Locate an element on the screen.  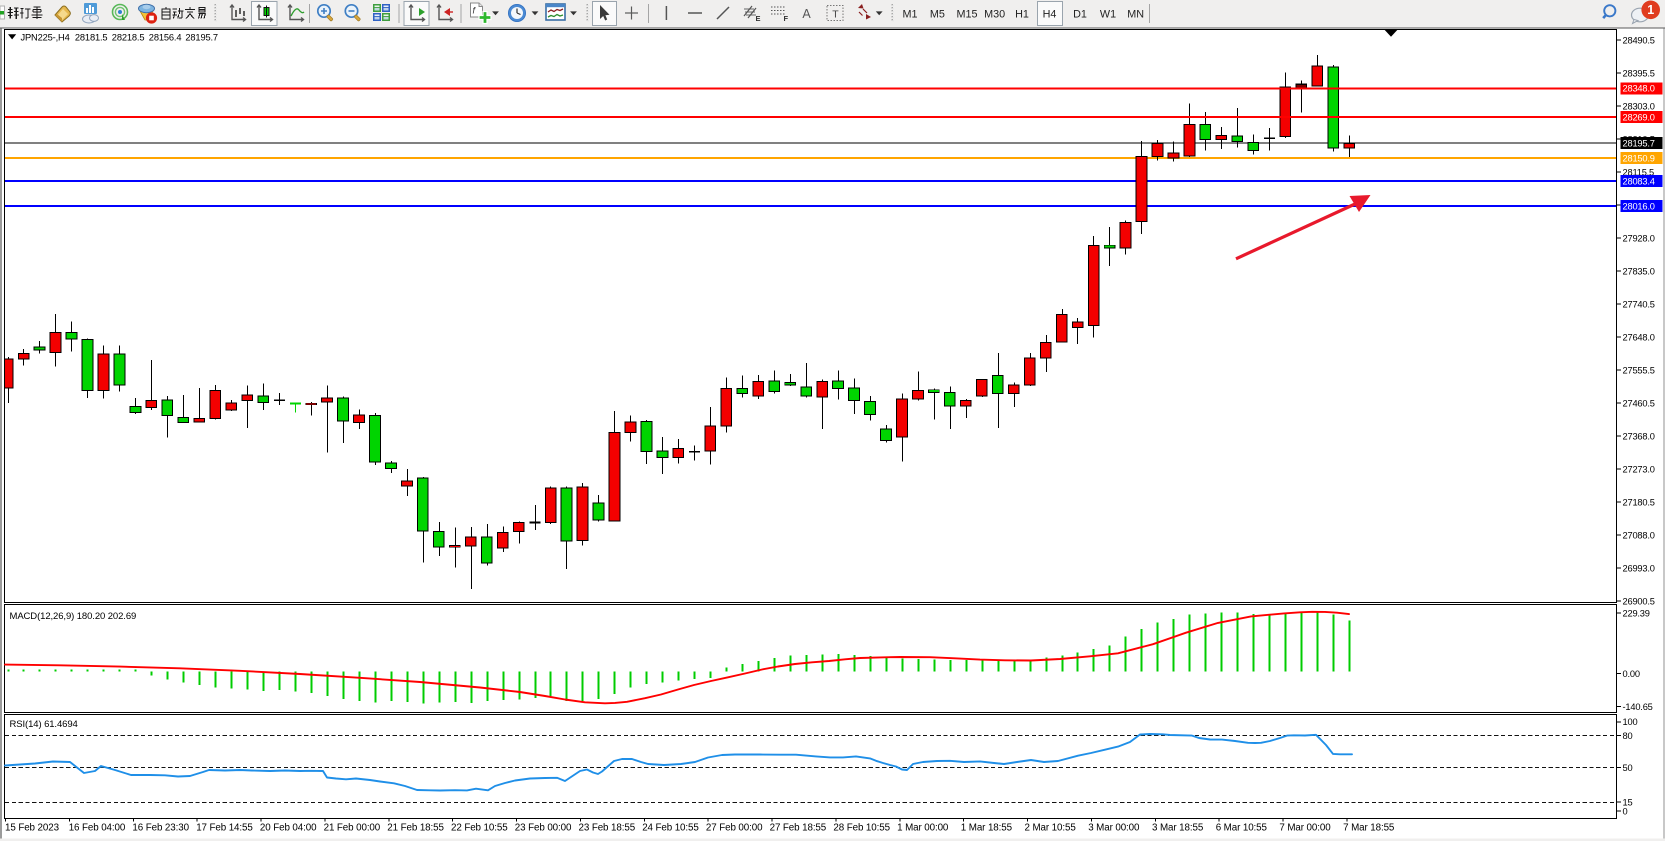
svg-text: 28181.5 is located at coordinates (91, 37).